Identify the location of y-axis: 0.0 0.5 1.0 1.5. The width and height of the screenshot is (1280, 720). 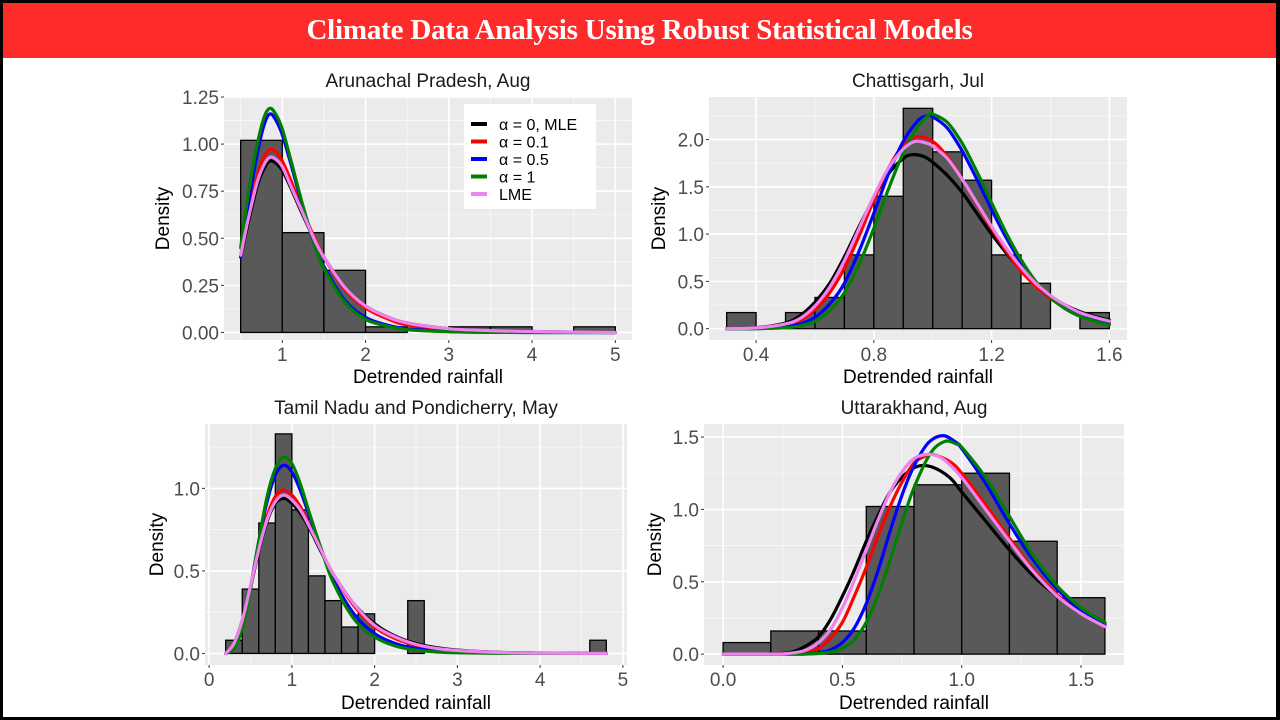
(688, 547).